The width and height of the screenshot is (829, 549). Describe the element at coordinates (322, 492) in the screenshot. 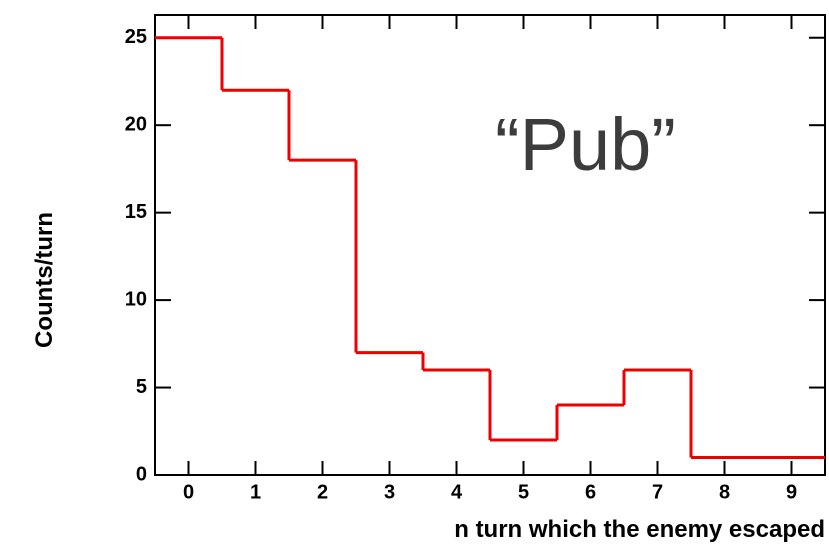

I see `x-tick-label: 2` at that location.